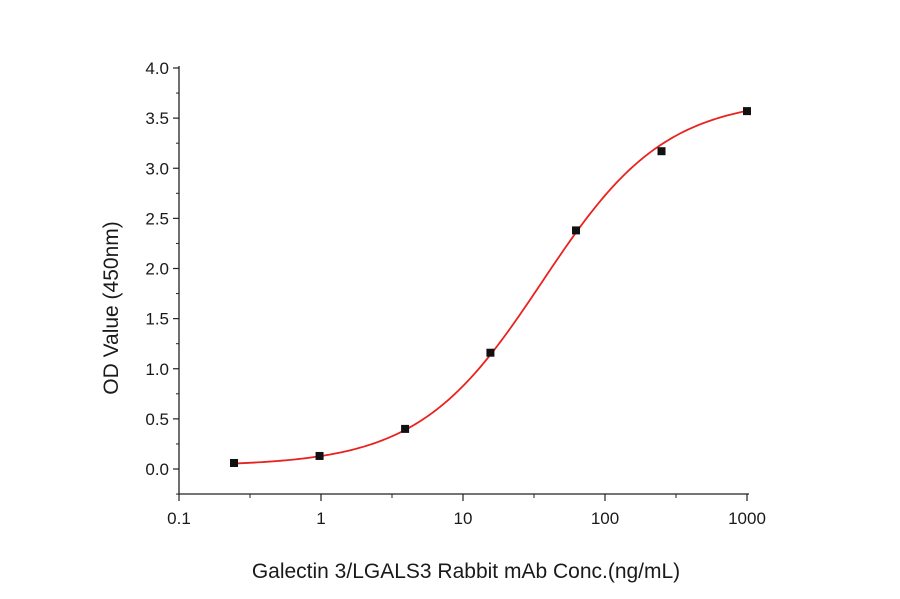 This screenshot has height=599, width=900. What do you see at coordinates (111, 308) in the screenshot?
I see `y-axis-title: OD Value (450nm)` at bounding box center [111, 308].